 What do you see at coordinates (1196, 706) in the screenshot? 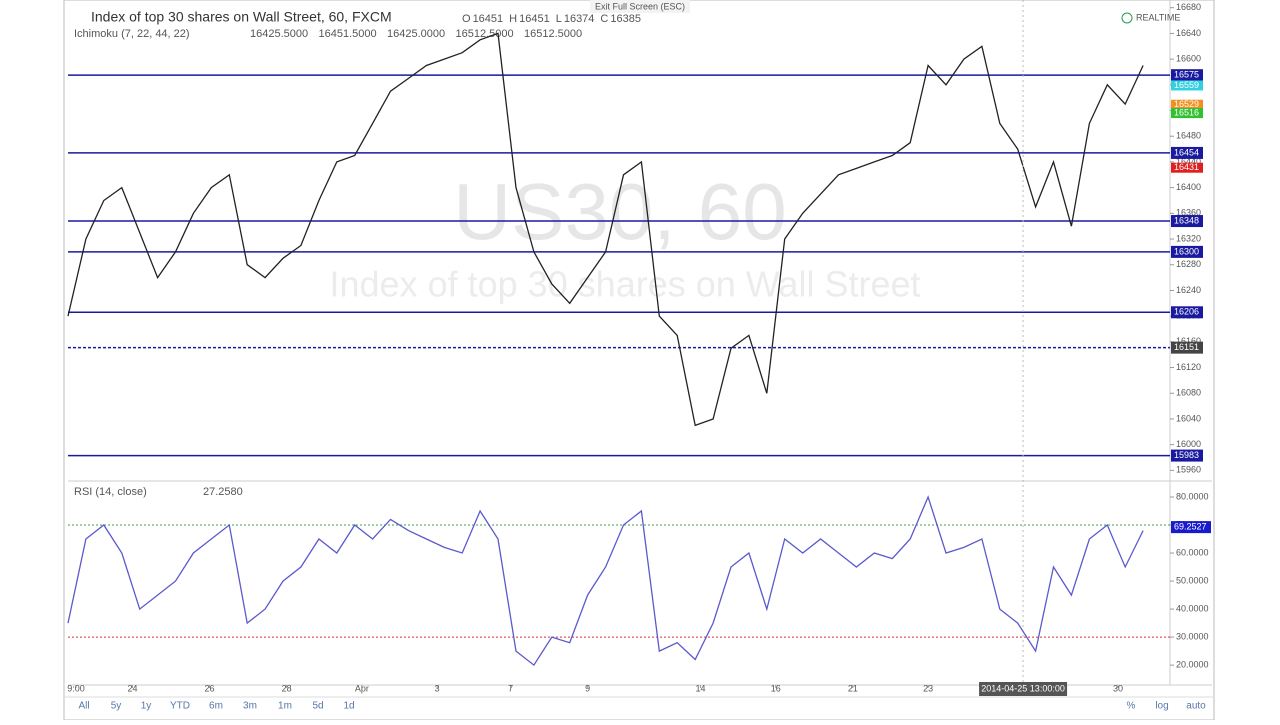
I see `scale-button: auto` at bounding box center [1196, 706].